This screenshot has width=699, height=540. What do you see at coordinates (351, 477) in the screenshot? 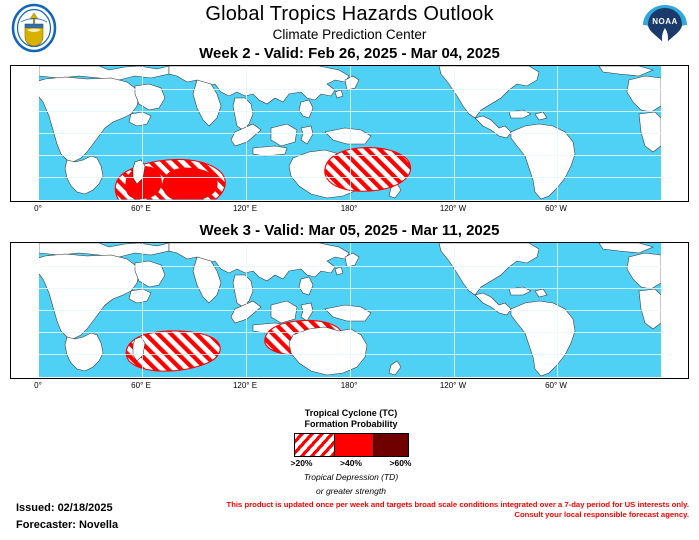
I see `legend-note-line1: Tropical Depression (TD)` at bounding box center [351, 477].